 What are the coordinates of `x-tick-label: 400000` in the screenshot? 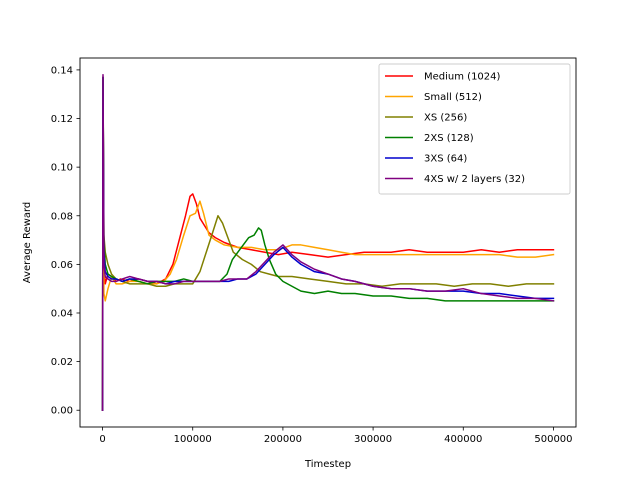 It's located at (463, 439).